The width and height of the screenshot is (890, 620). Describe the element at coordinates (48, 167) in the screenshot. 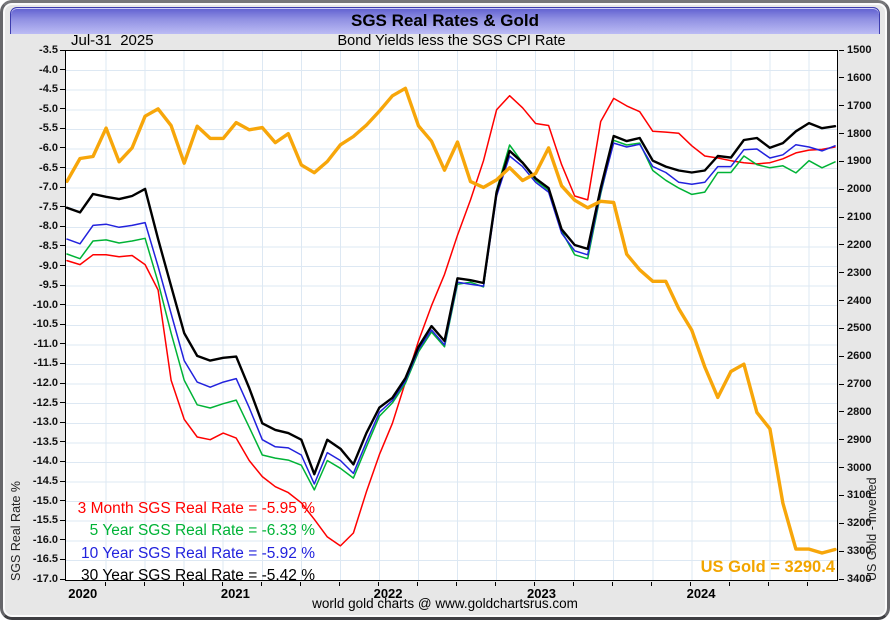

I see `y-axis-left-label: -6.5` at that location.